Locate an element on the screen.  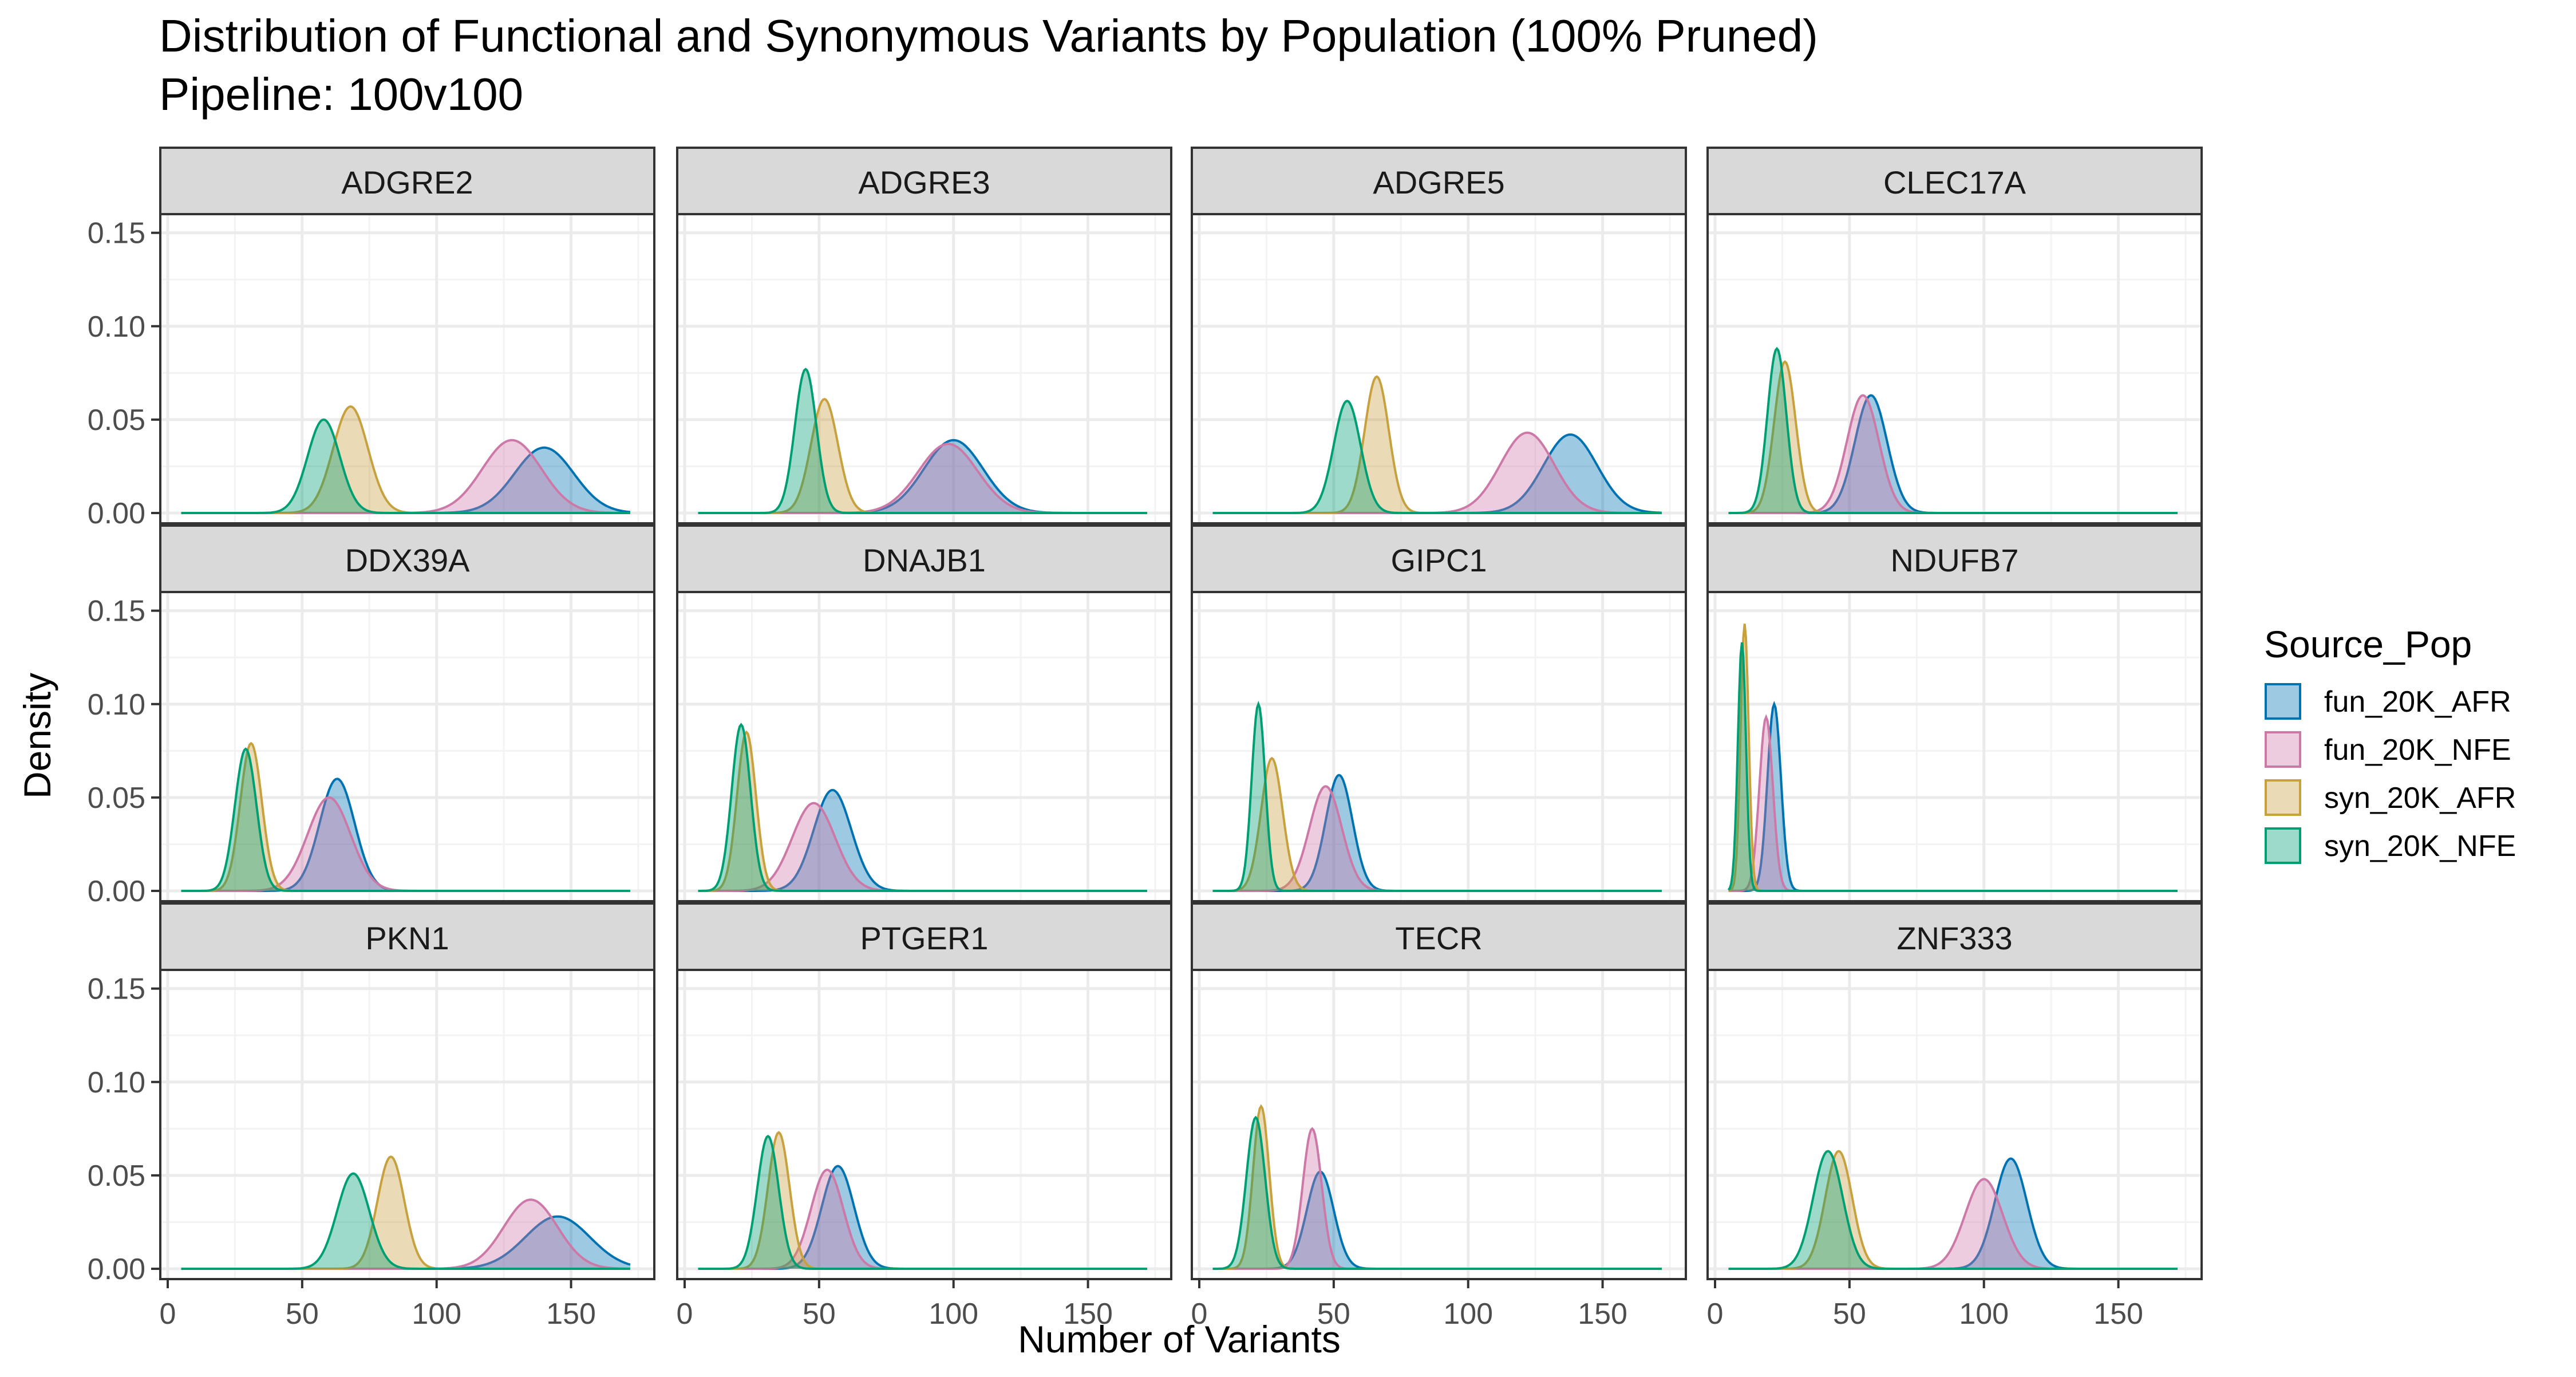
facet-panel: DNAJB1 is located at coordinates (924, 713).